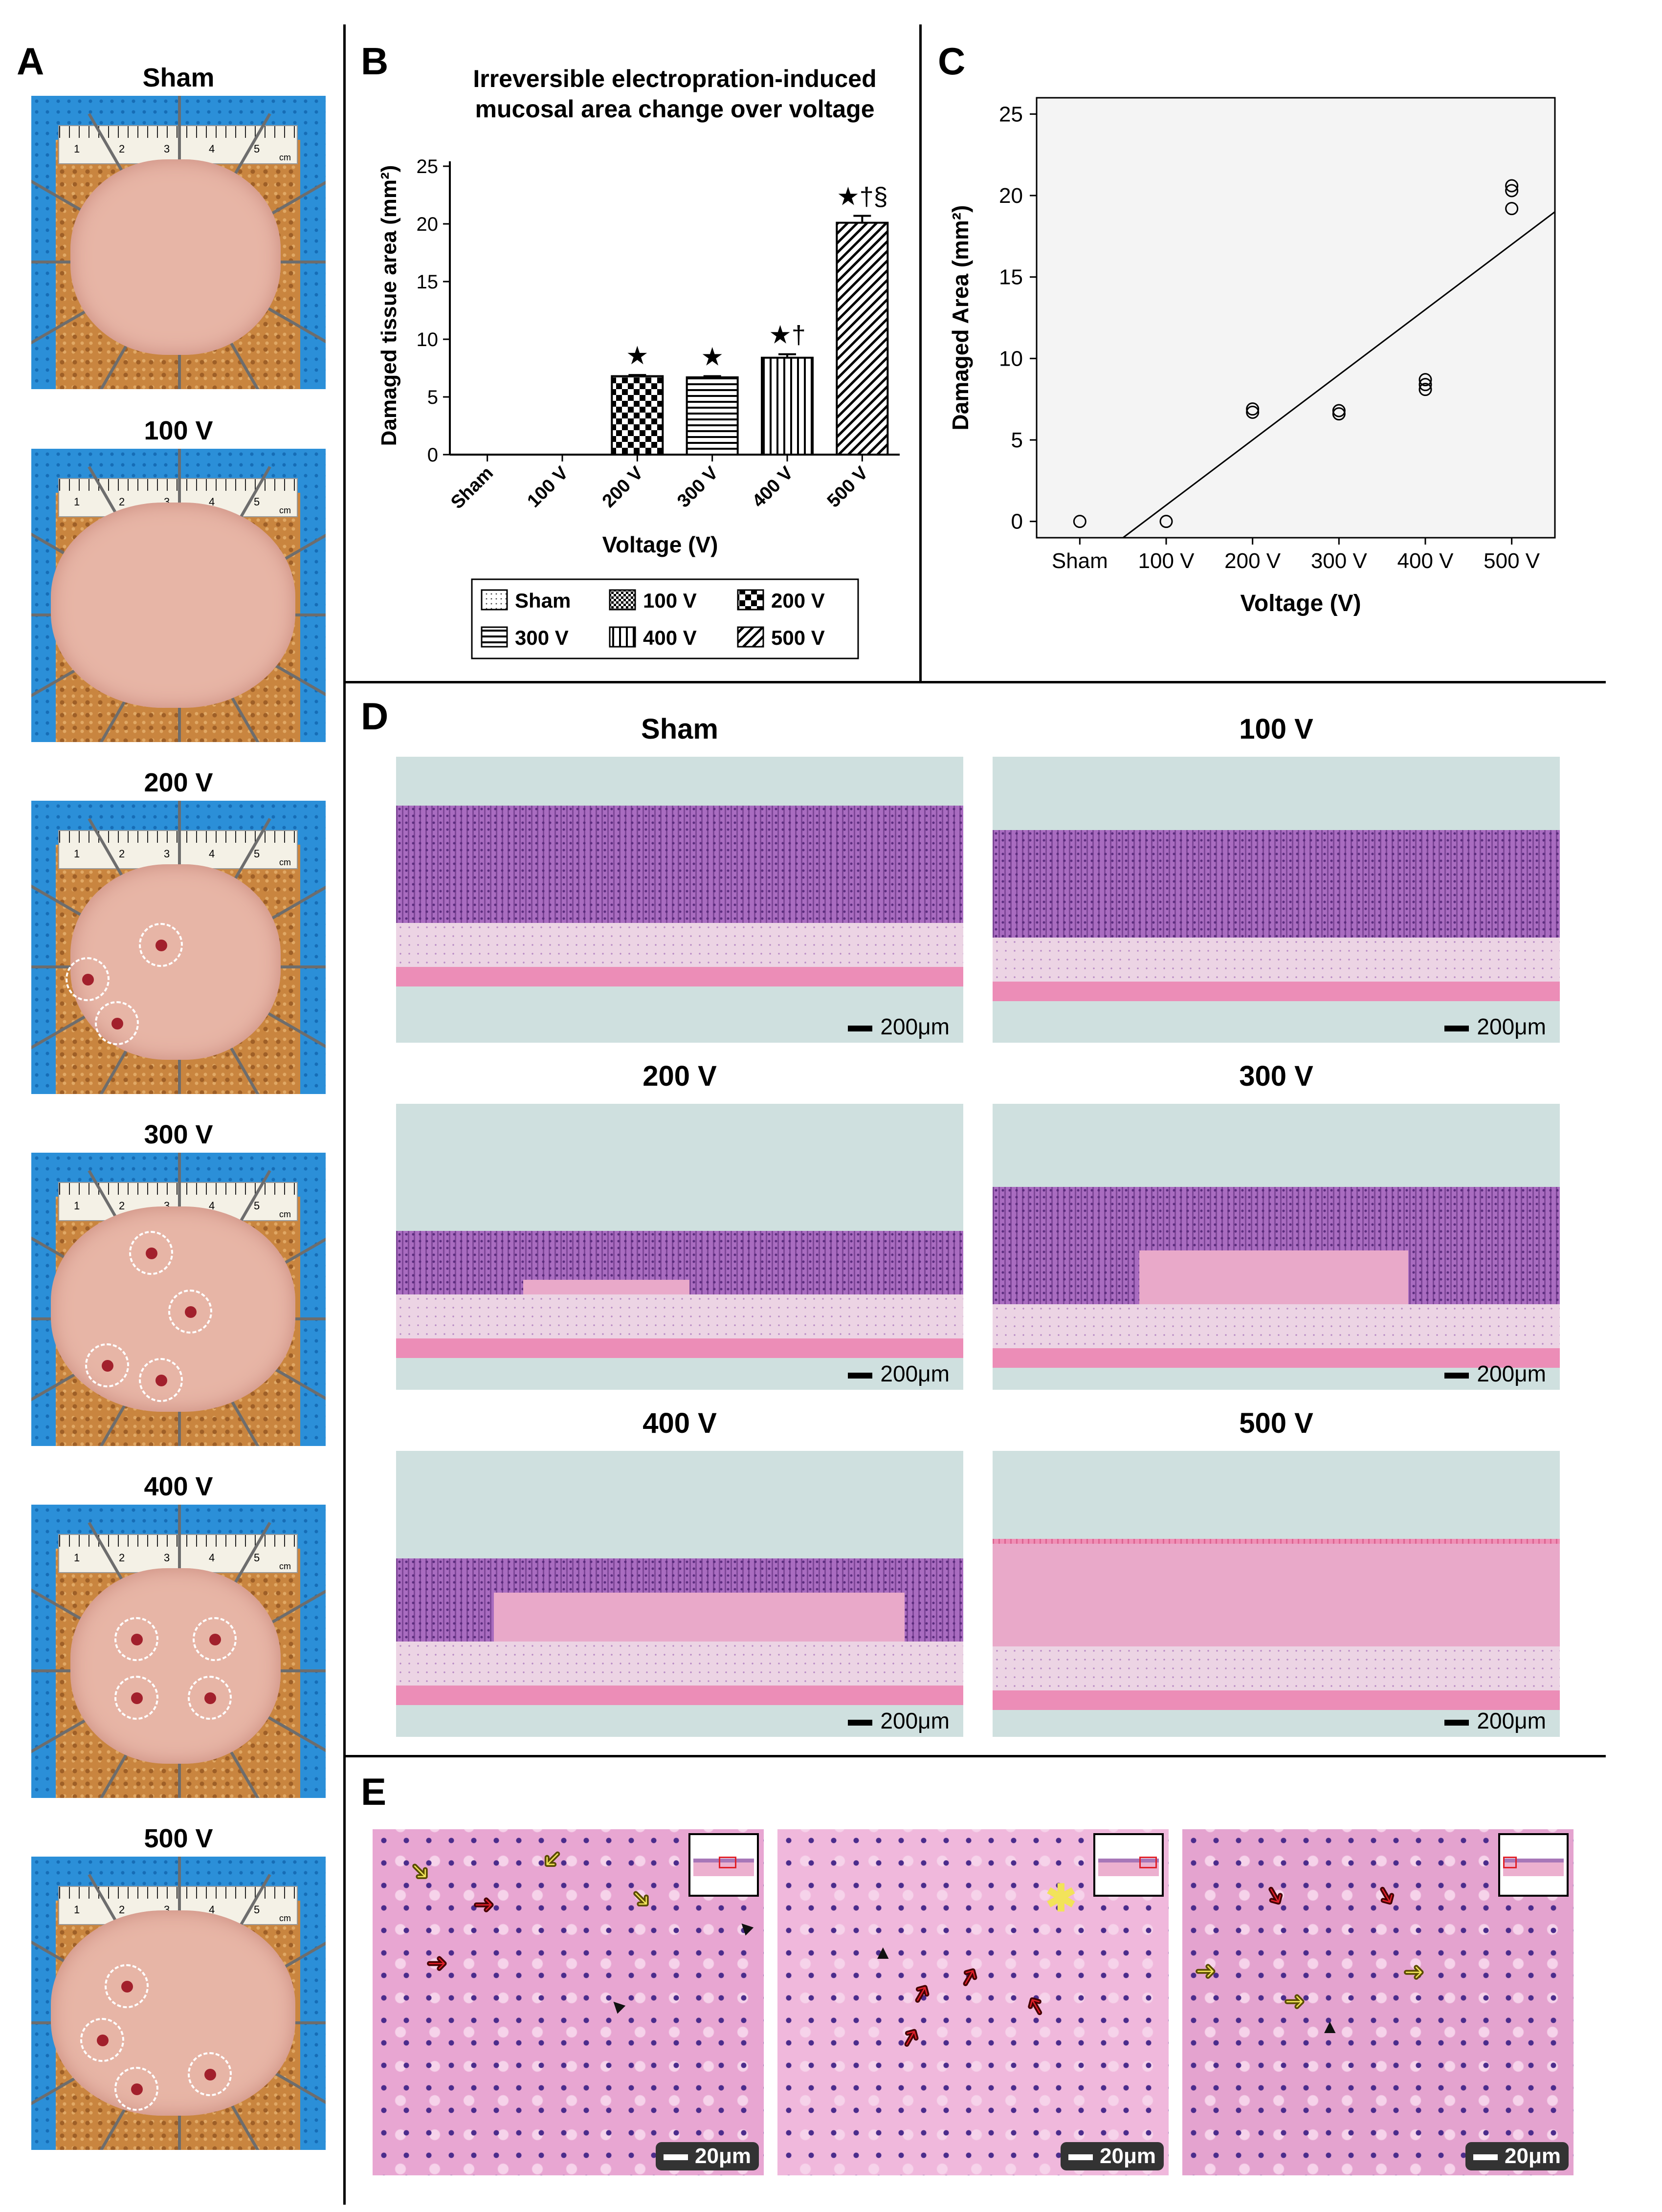 Image resolution: width=1662 pixels, height=2212 pixels. I want to click on significance-mark: ★†§, so click(862, 196).